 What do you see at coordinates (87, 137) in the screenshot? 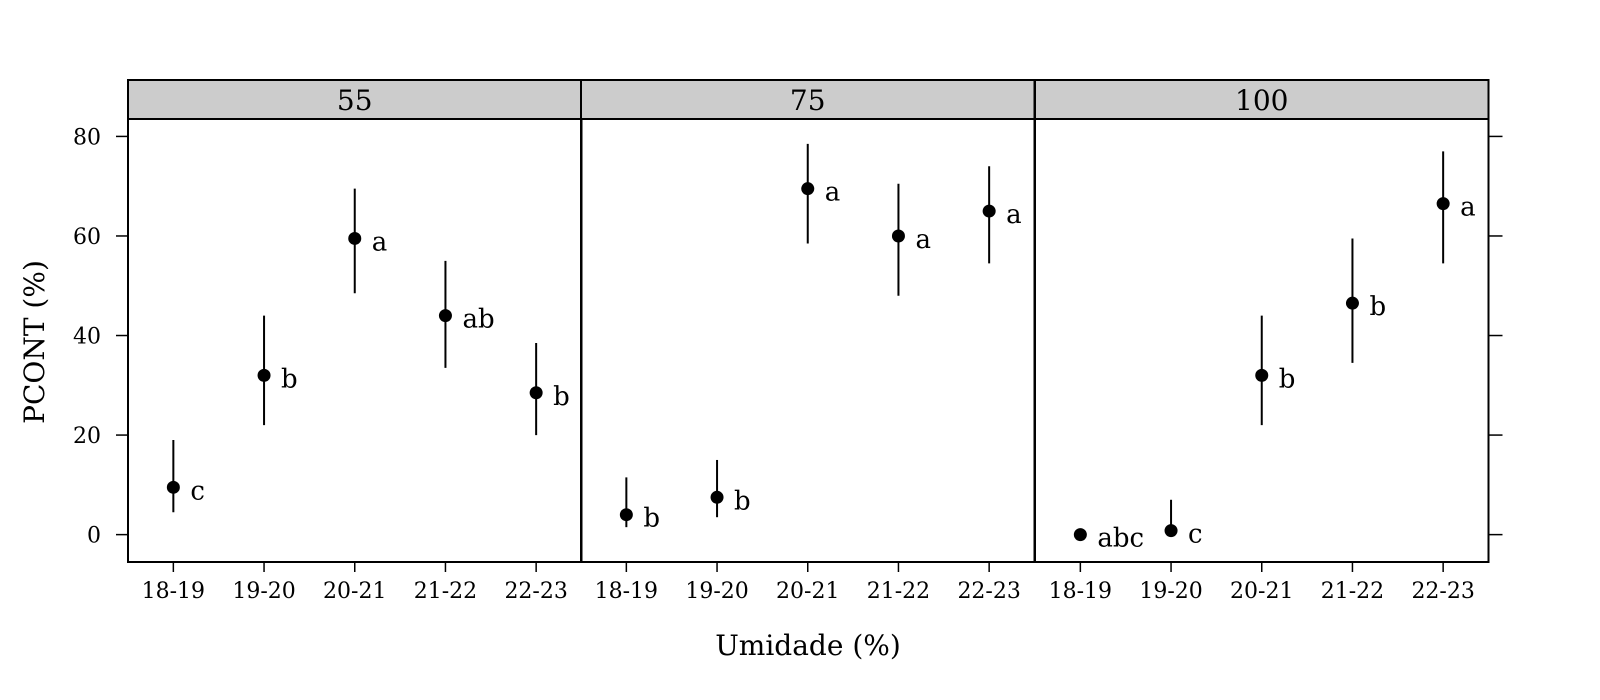
I see `y-tick-label: 80` at bounding box center [87, 137].